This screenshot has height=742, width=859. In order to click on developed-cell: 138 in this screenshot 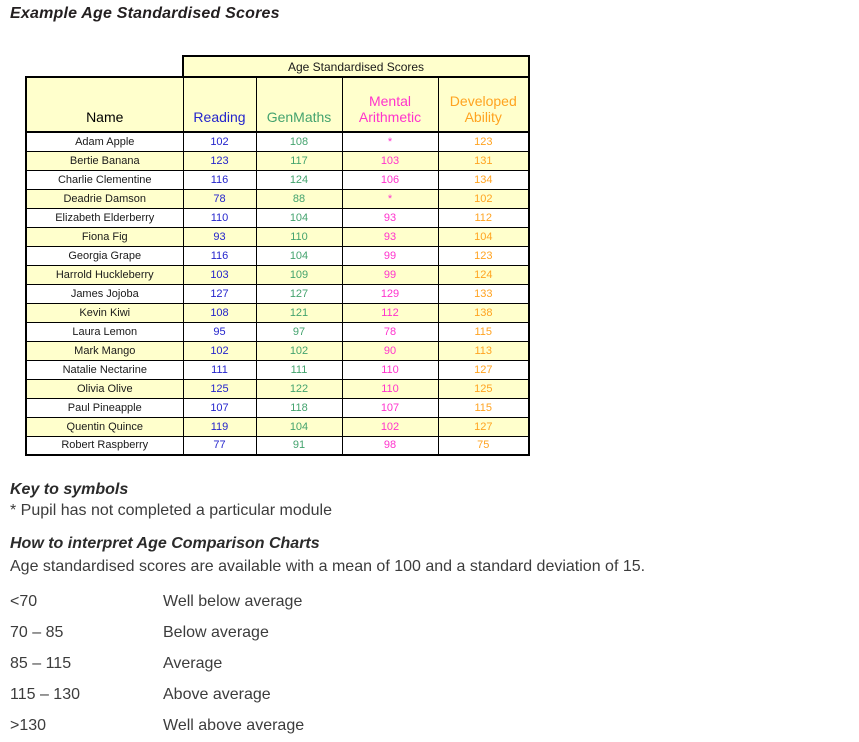, I will do `click(484, 312)`.